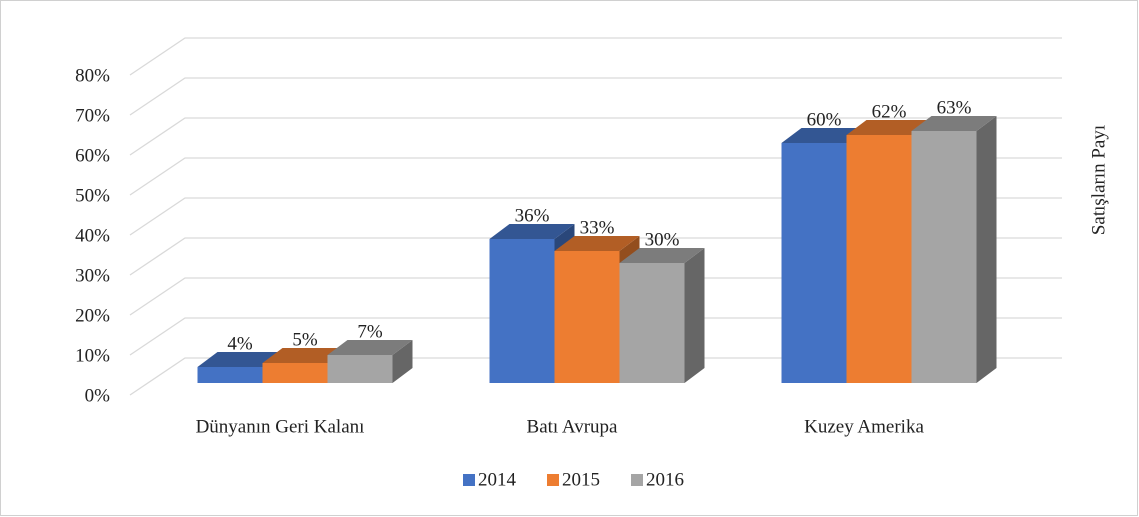 This screenshot has width=1139, height=517. Describe the element at coordinates (92, 235) in the screenshot. I see `y-tick-label: 40%` at that location.